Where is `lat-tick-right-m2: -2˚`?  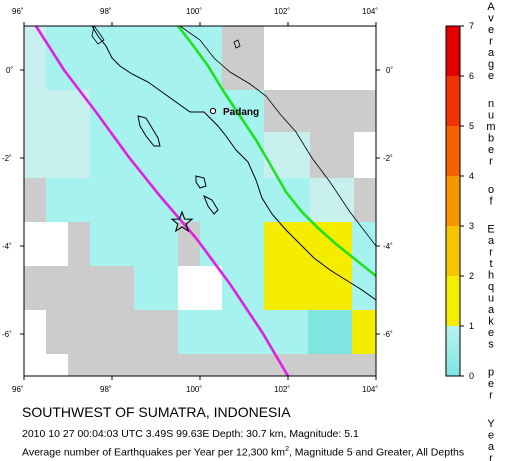
lat-tick-right-m2: -2˚ is located at coordinates (388, 158).